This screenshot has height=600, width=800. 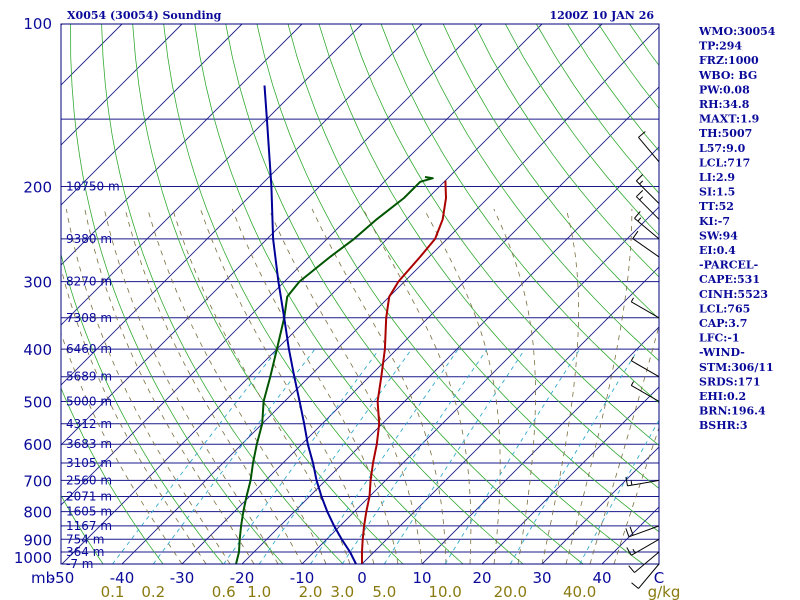 What do you see at coordinates (89, 512) in the screenshot?
I see `height-label: 1605 m` at bounding box center [89, 512].